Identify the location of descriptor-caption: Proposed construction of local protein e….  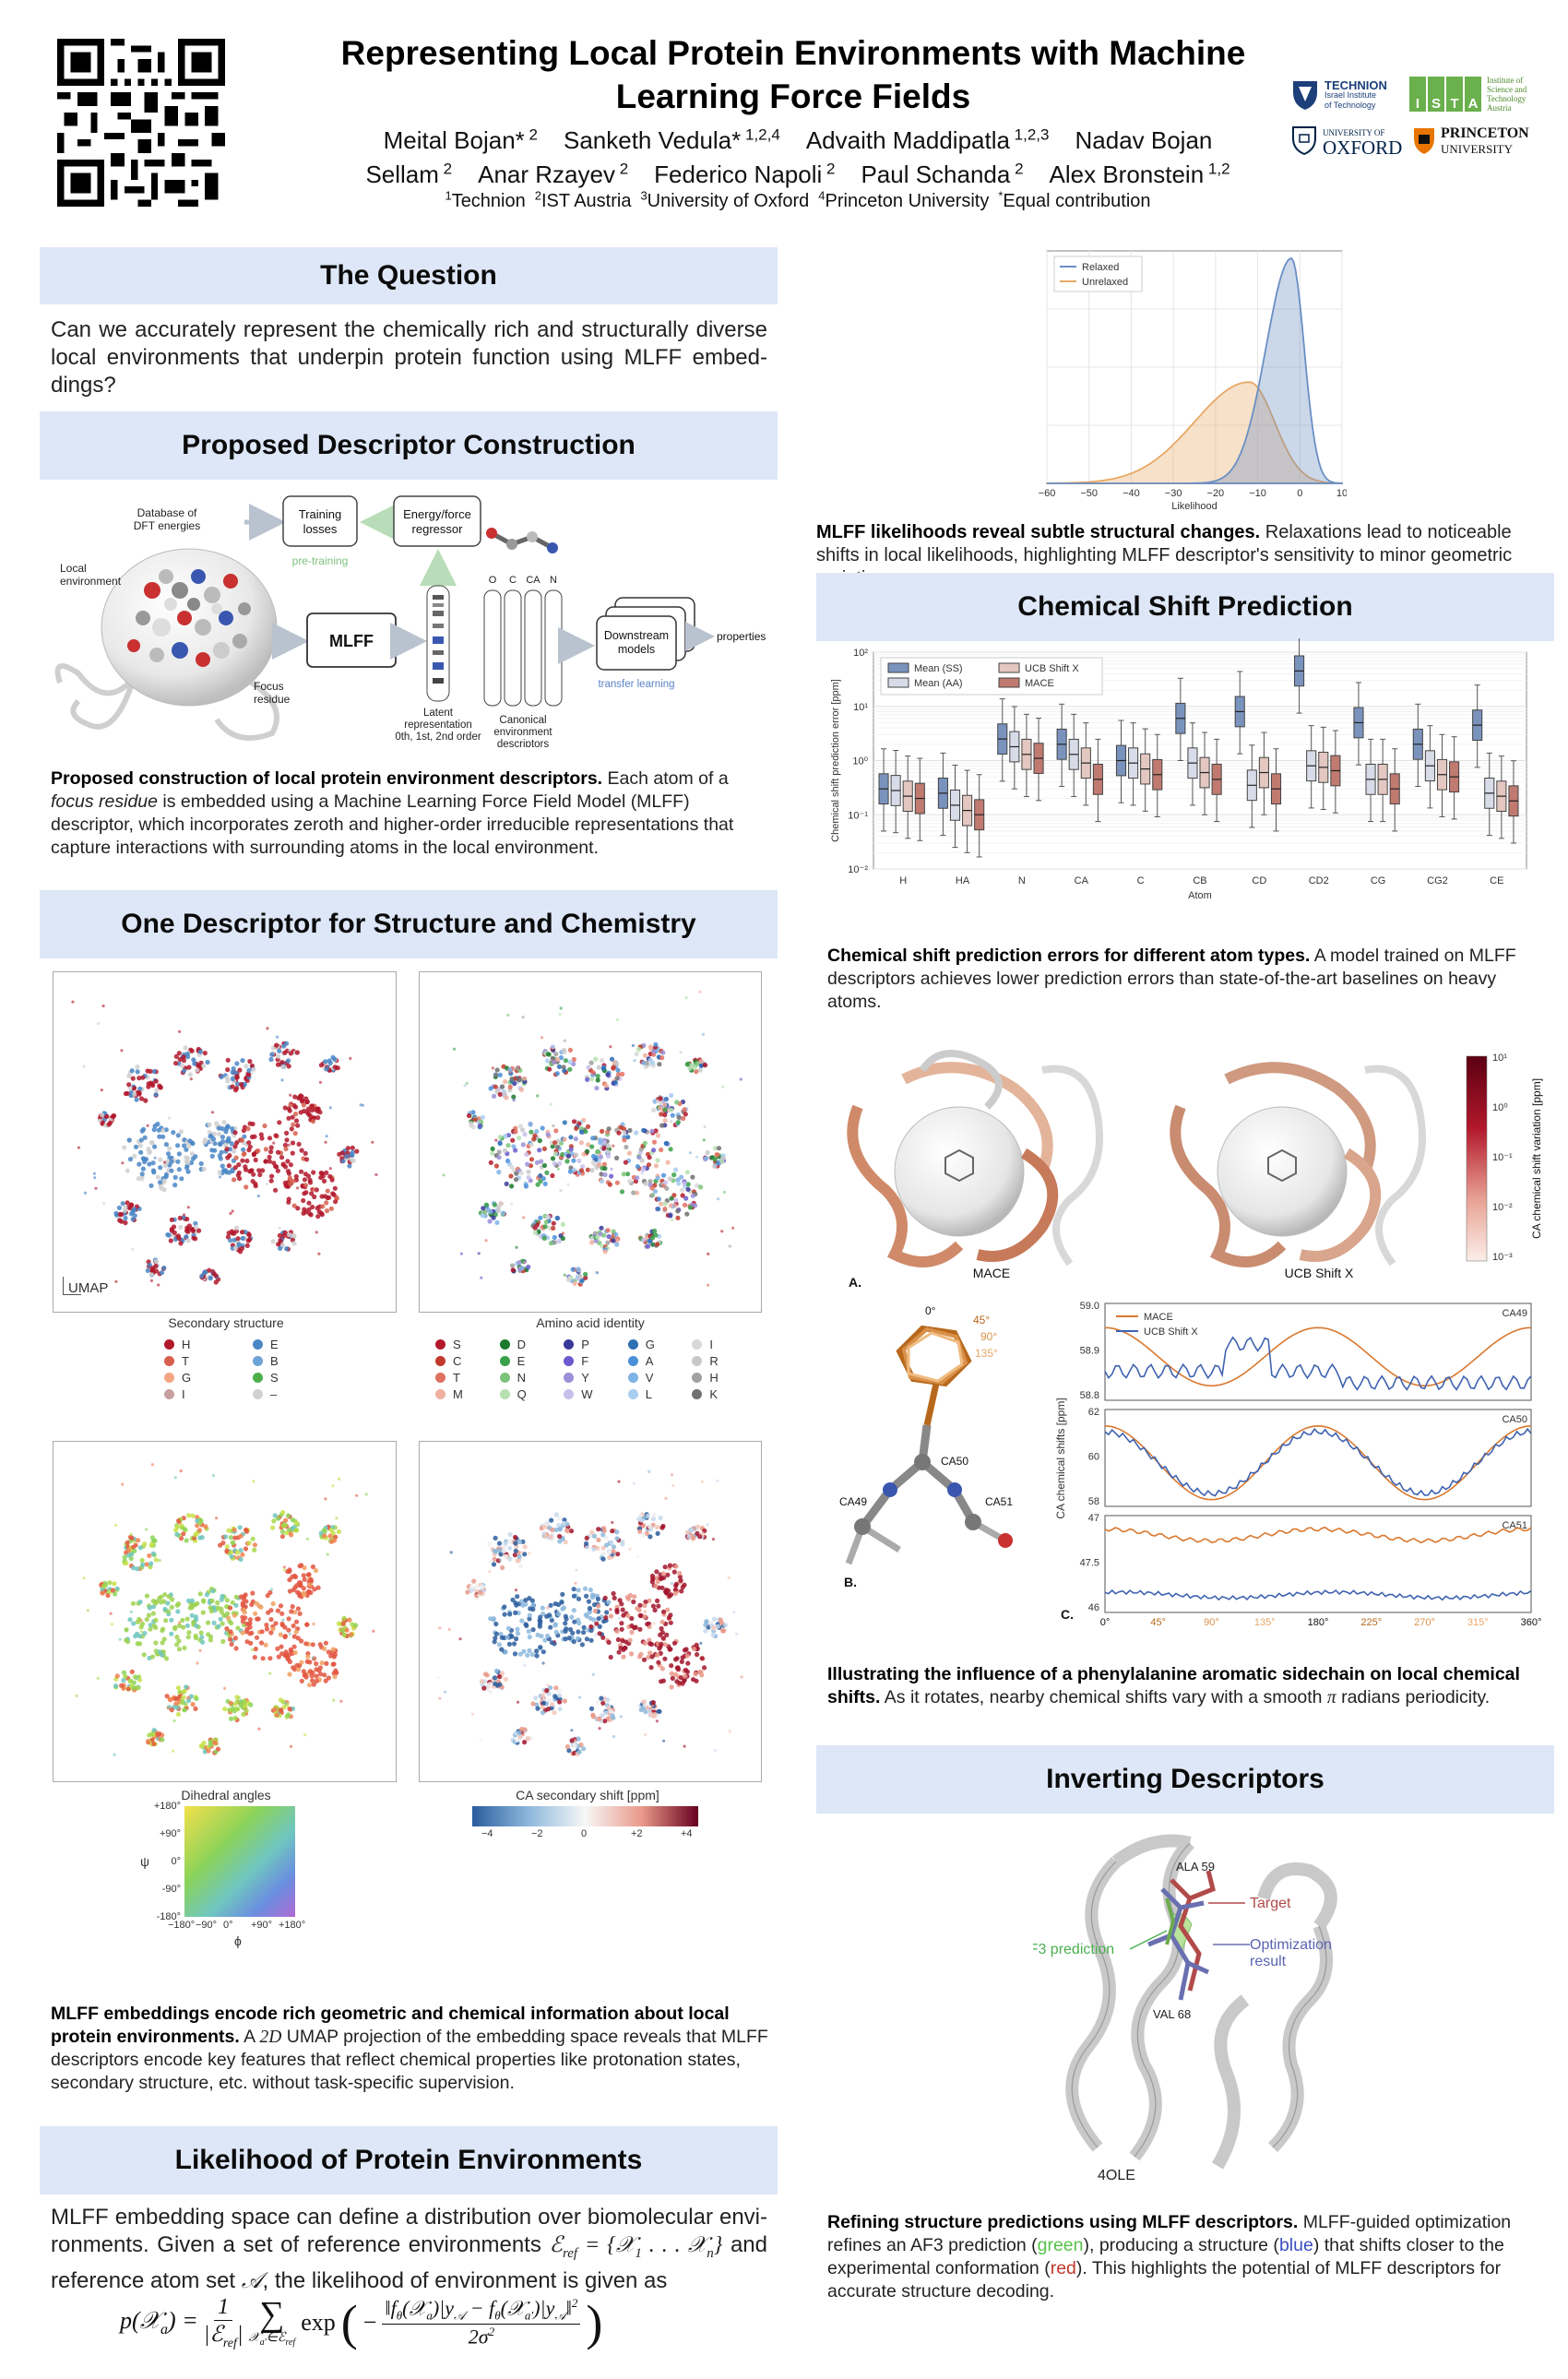
(410, 813).